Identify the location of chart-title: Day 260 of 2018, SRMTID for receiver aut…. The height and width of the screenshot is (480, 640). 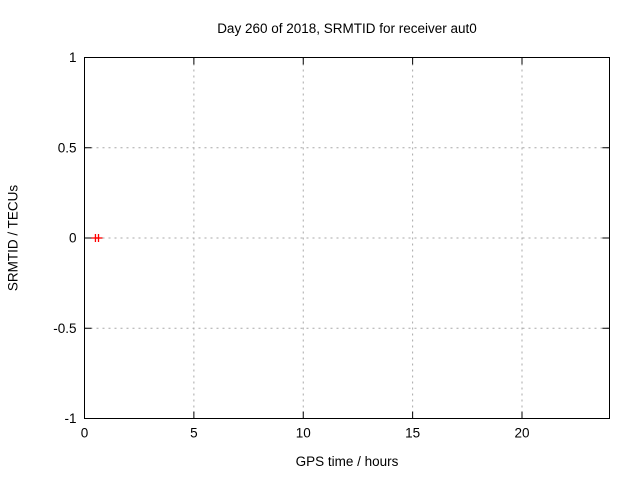
(347, 28).